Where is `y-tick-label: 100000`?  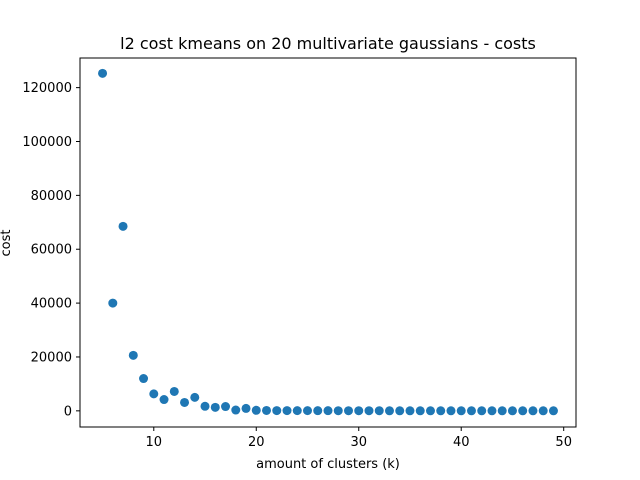 y-tick-label: 100000 is located at coordinates (47, 142).